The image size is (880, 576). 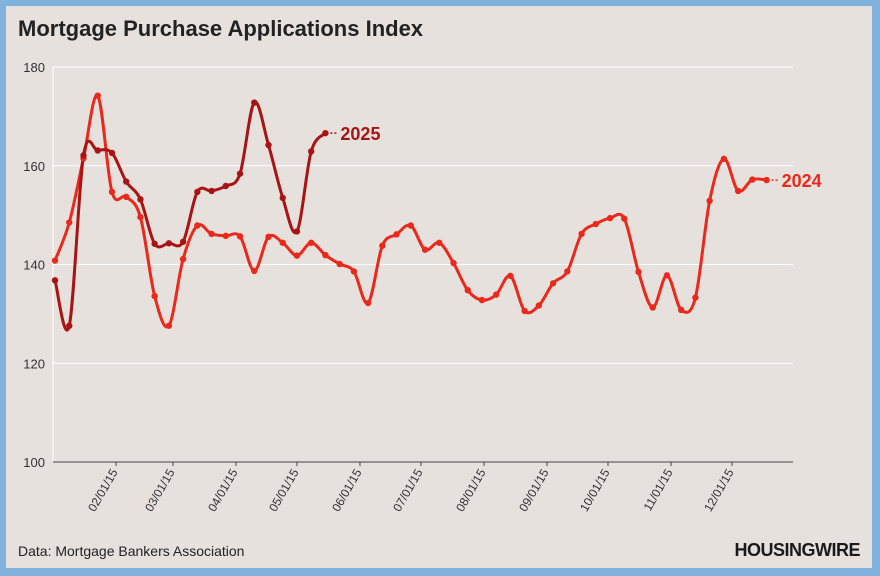 What do you see at coordinates (658, 489) in the screenshot?
I see `x-tick-label: 11/01/15` at bounding box center [658, 489].